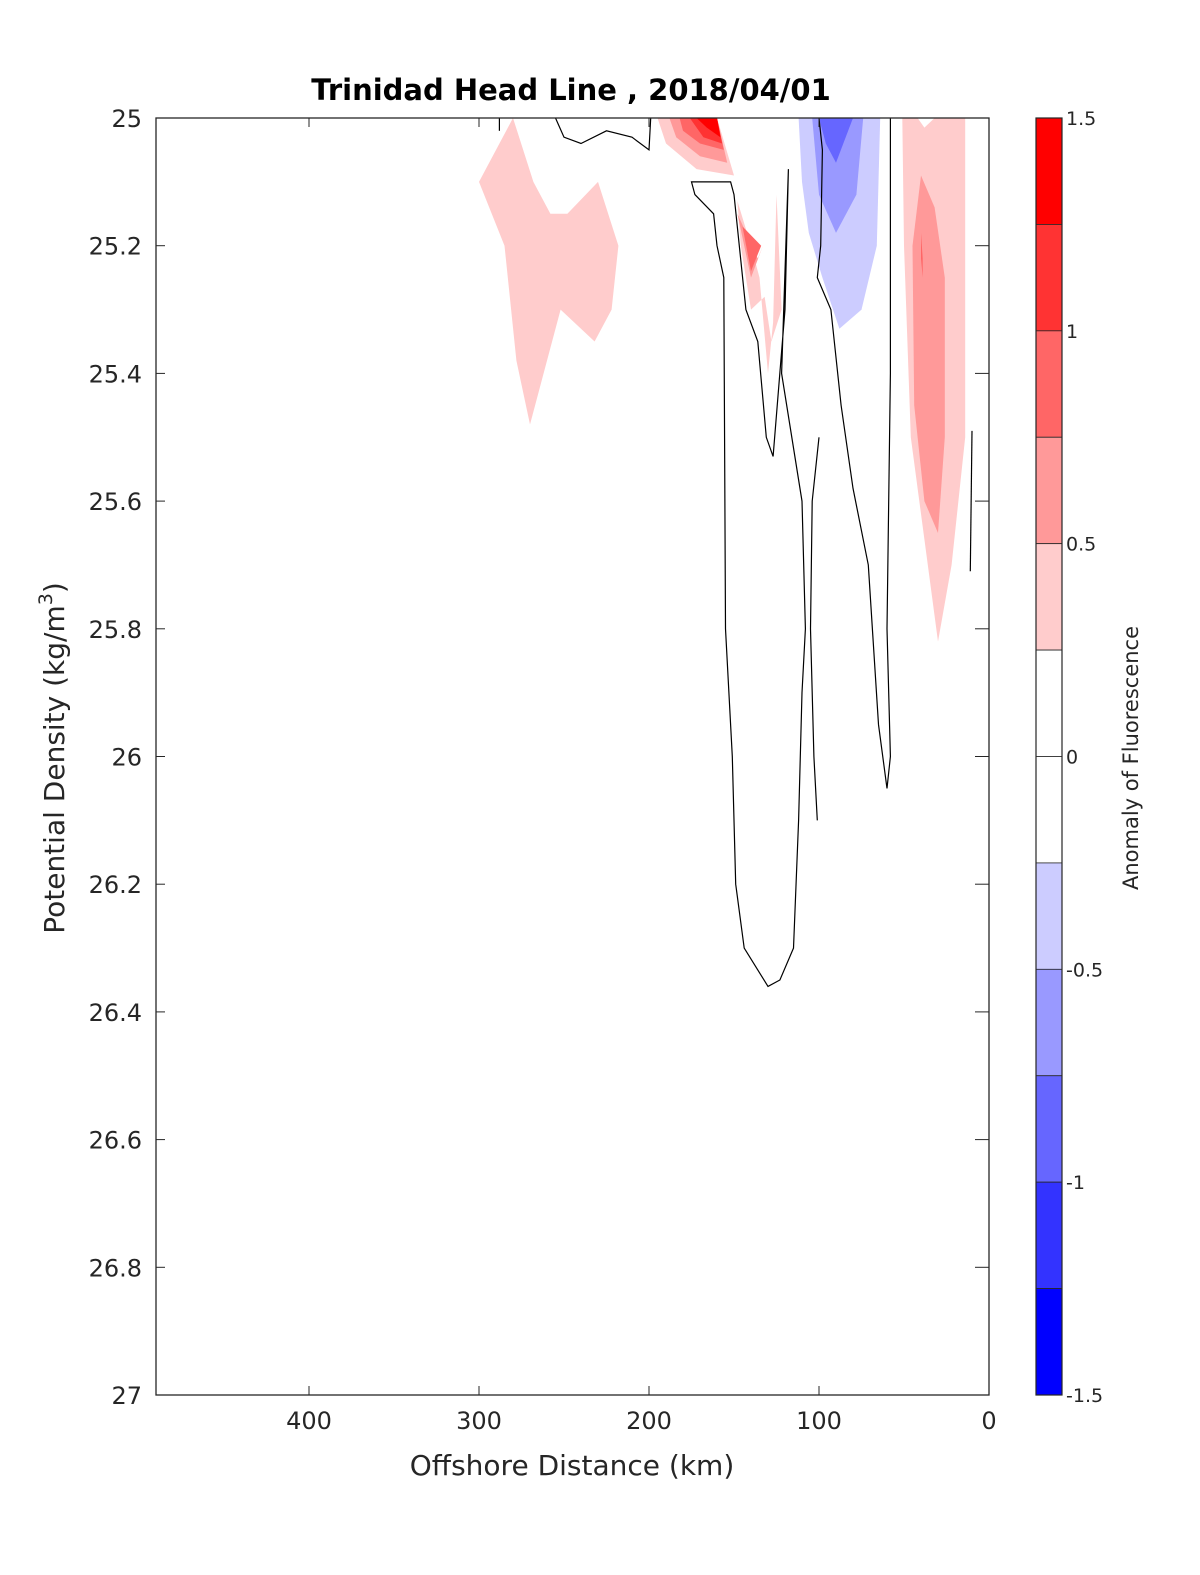 This screenshot has height=1575, width=1200. What do you see at coordinates (649, 1421) in the screenshot?
I see `x-tick-label: 200` at bounding box center [649, 1421].